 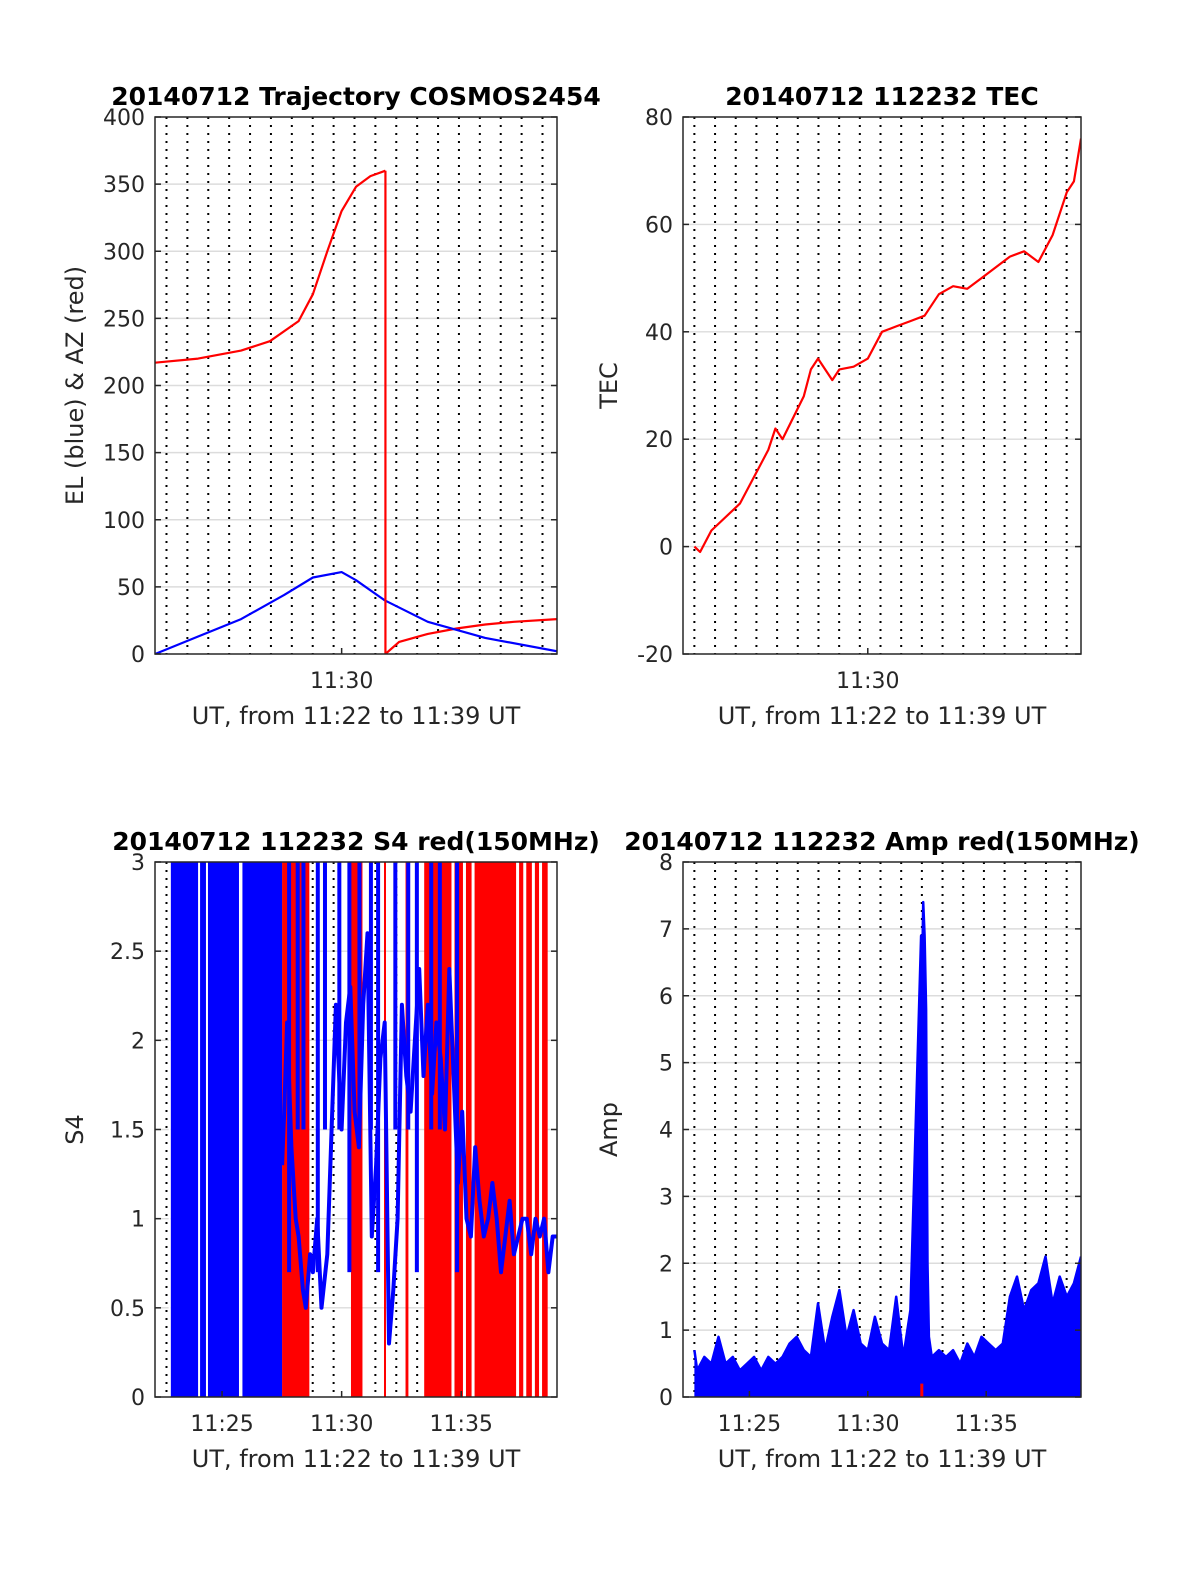 I want to click on y-axis-label: TEC, so click(x=609, y=386).